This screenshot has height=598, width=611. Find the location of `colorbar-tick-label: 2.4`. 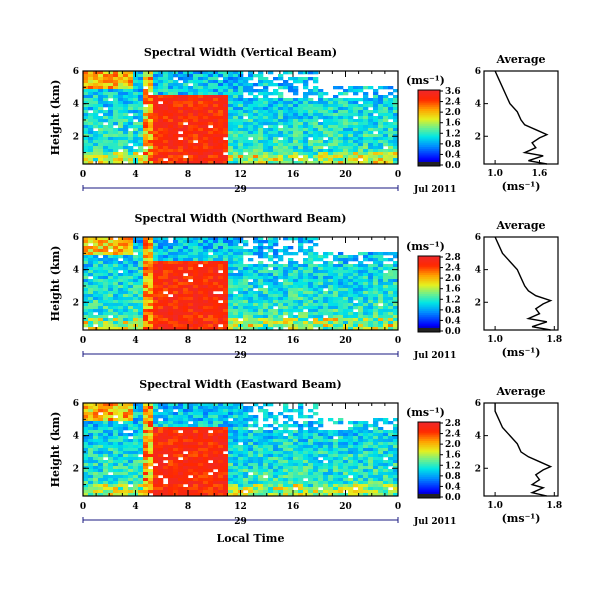

colorbar-tick-label: 2.4 is located at coordinates (453, 103).